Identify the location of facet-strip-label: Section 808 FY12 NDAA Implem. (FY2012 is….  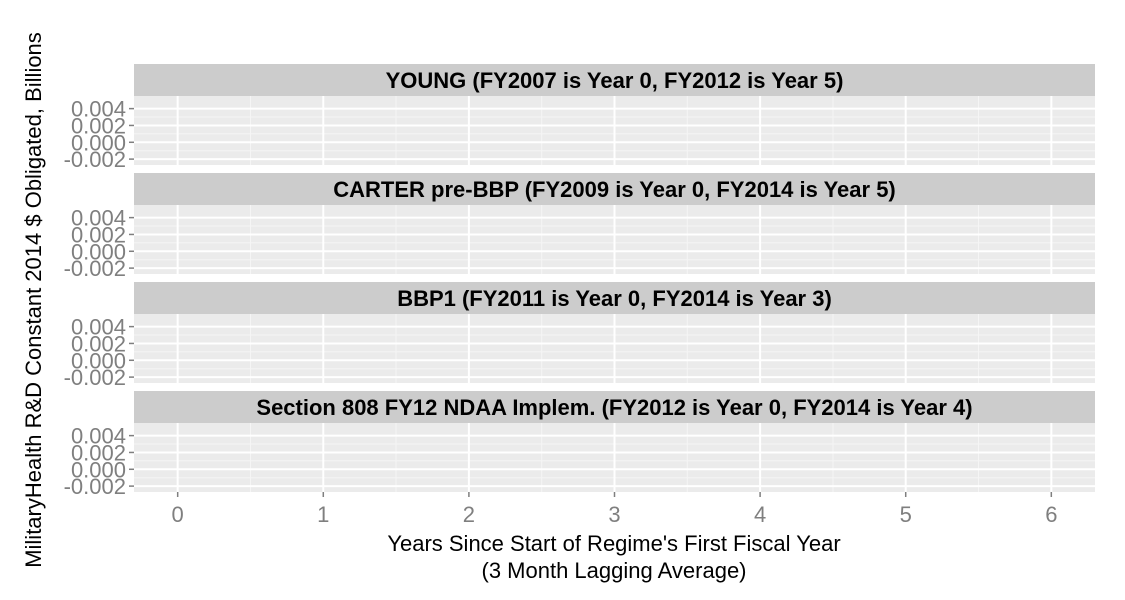
(614, 407).